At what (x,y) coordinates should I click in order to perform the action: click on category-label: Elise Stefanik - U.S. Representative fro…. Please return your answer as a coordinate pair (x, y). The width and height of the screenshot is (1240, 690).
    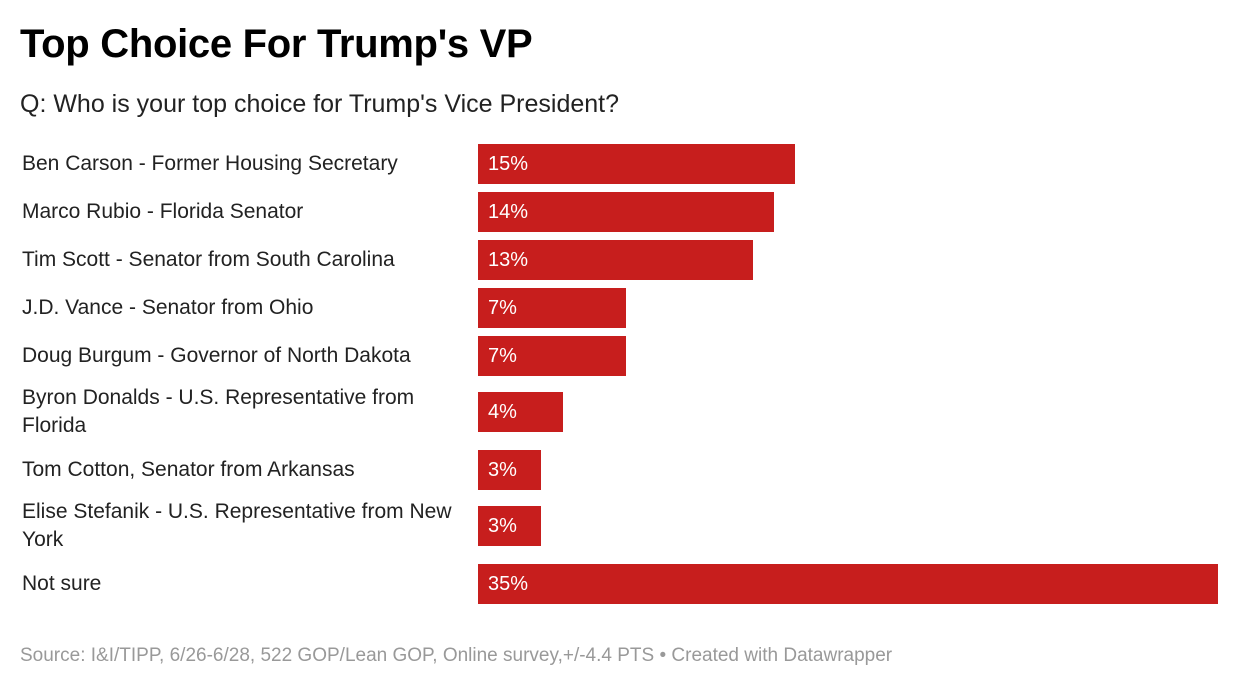
    Looking at the image, I should click on (237, 525).